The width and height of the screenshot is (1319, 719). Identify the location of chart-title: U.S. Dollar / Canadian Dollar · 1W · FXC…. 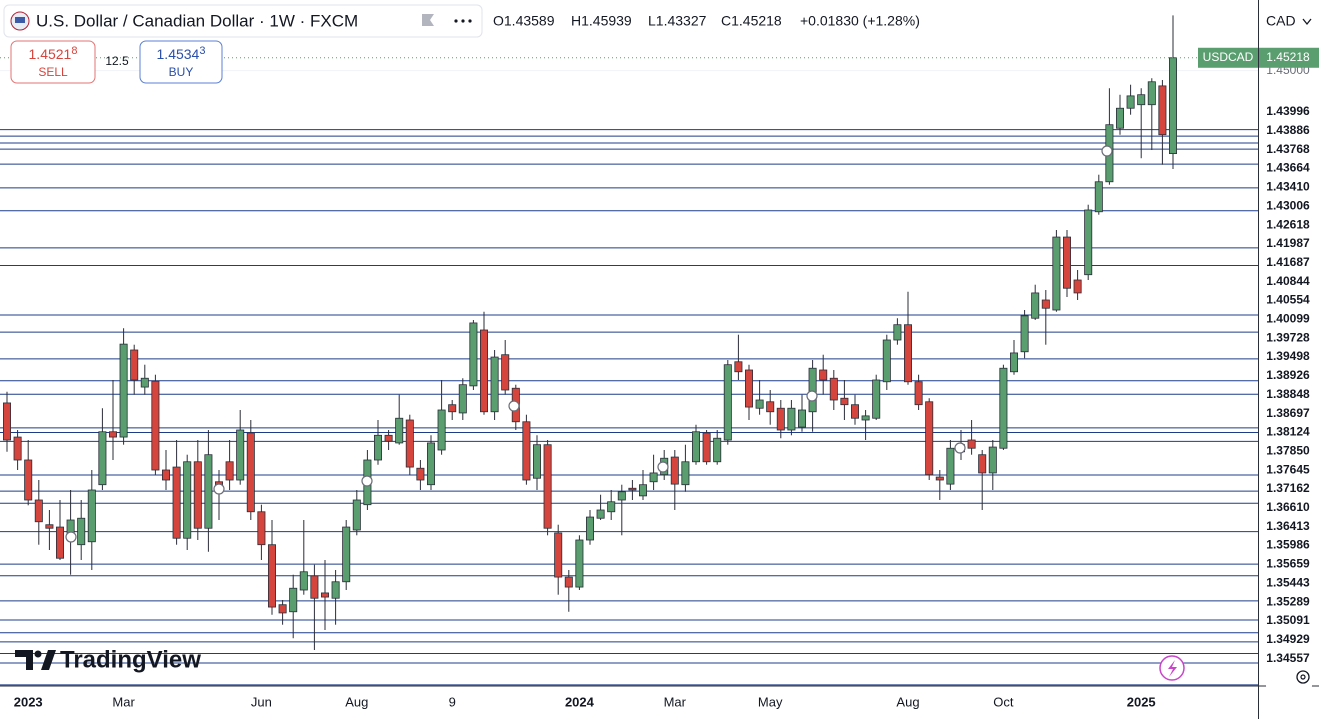
(197, 20).